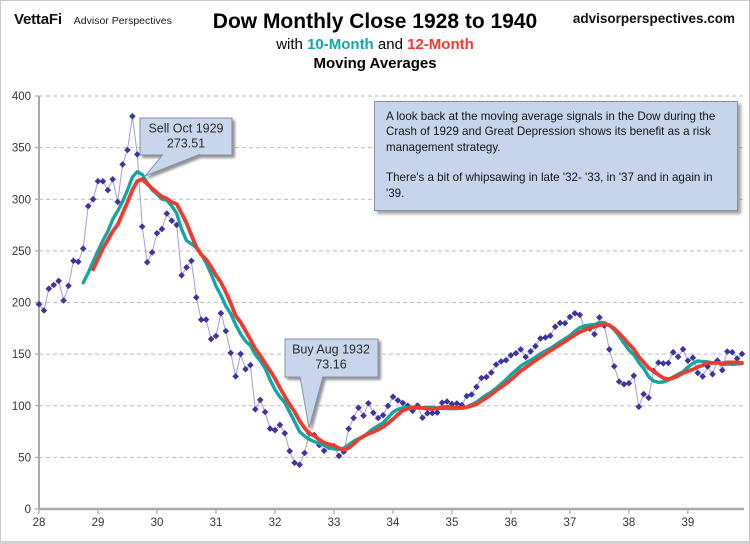 The height and width of the screenshot is (544, 750). Describe the element at coordinates (28, 510) in the screenshot. I see `y-tick-label: 0` at that location.